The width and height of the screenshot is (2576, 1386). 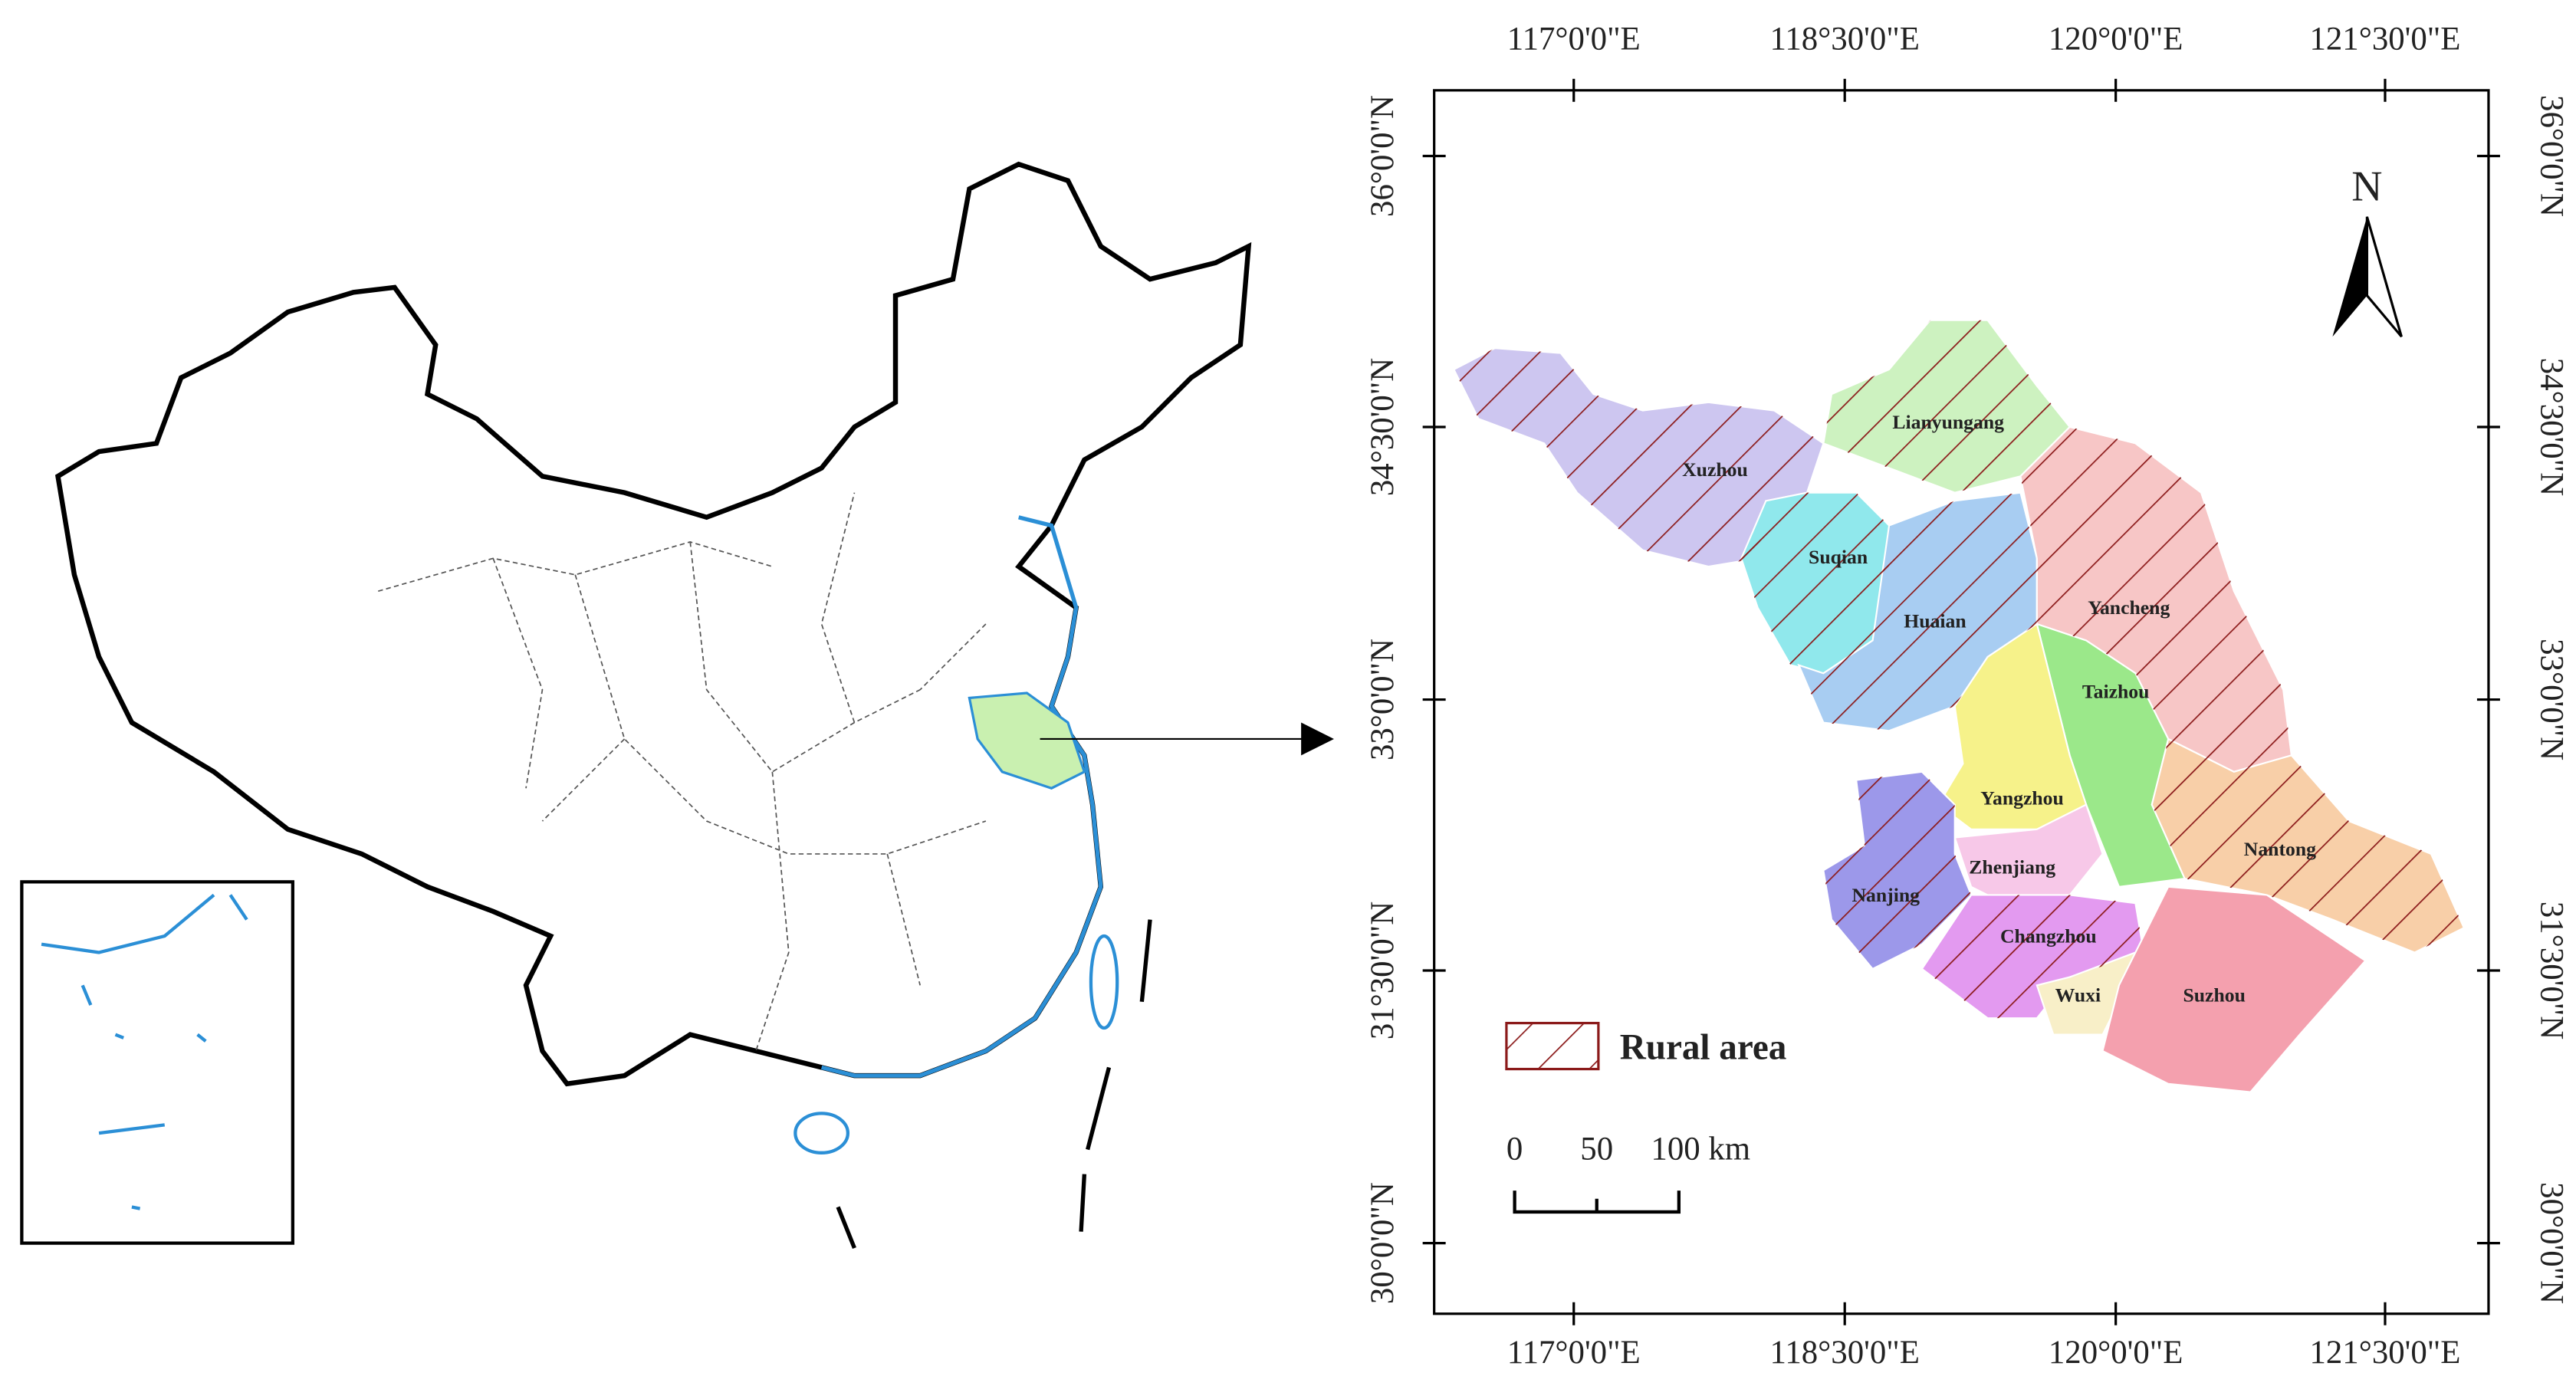 I want to click on scale-label: 50, so click(x=1596, y=1149).